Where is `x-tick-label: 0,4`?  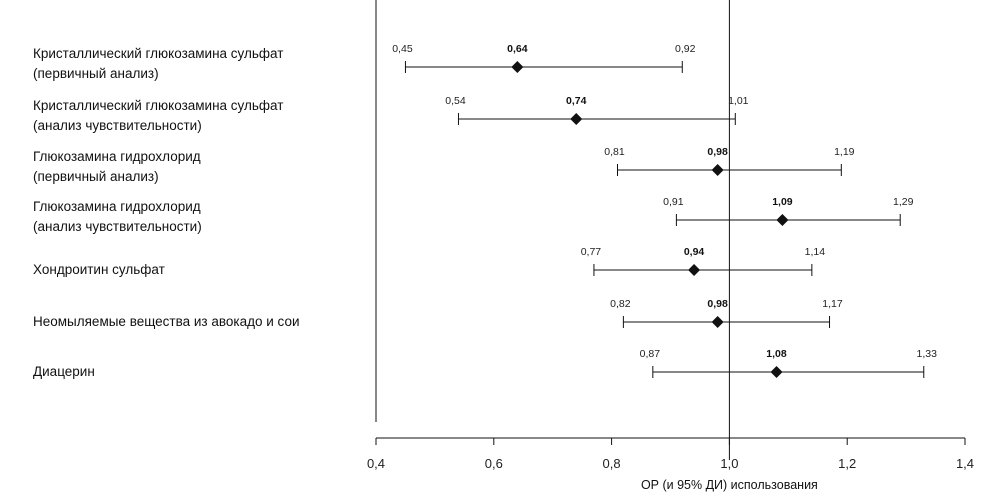 x-tick-label: 0,4 is located at coordinates (376, 463).